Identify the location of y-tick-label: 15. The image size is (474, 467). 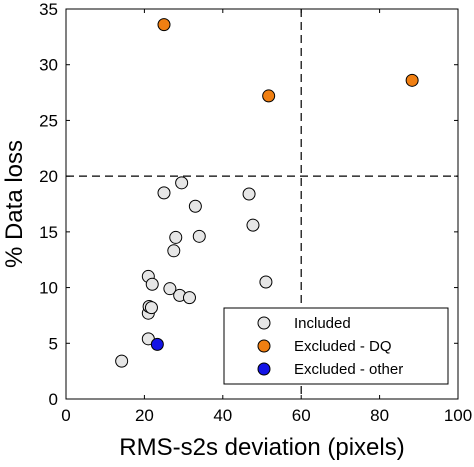
(48, 232).